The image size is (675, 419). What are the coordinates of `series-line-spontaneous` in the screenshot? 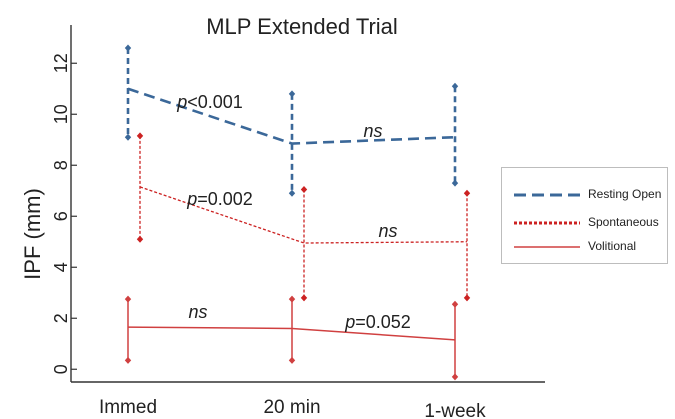 It's located at (303, 215).